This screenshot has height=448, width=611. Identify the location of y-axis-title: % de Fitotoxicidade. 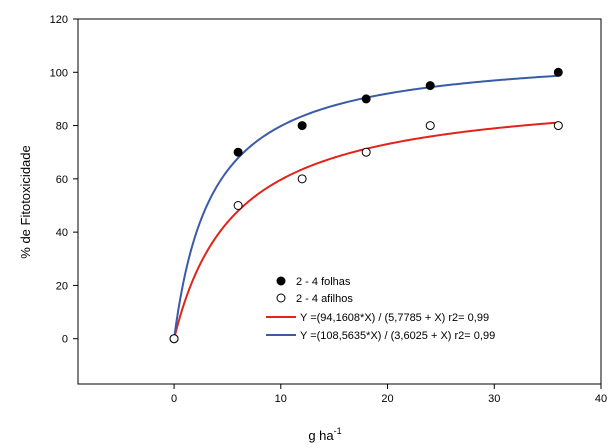
(25, 201).